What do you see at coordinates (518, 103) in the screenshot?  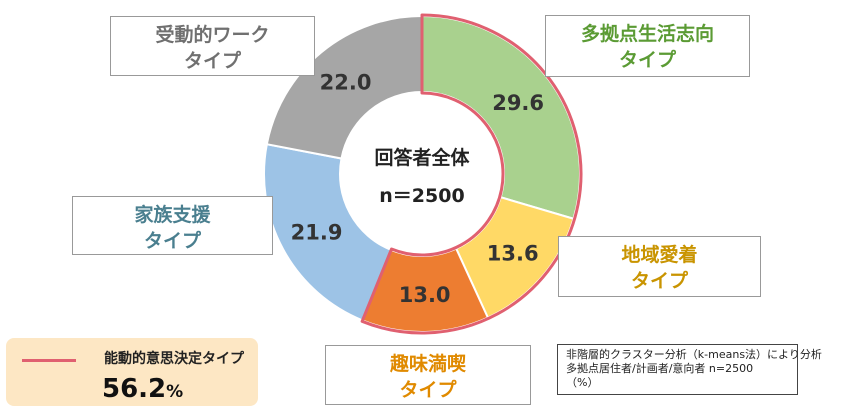 I see `slice-value-label-0: 29.6` at bounding box center [518, 103].